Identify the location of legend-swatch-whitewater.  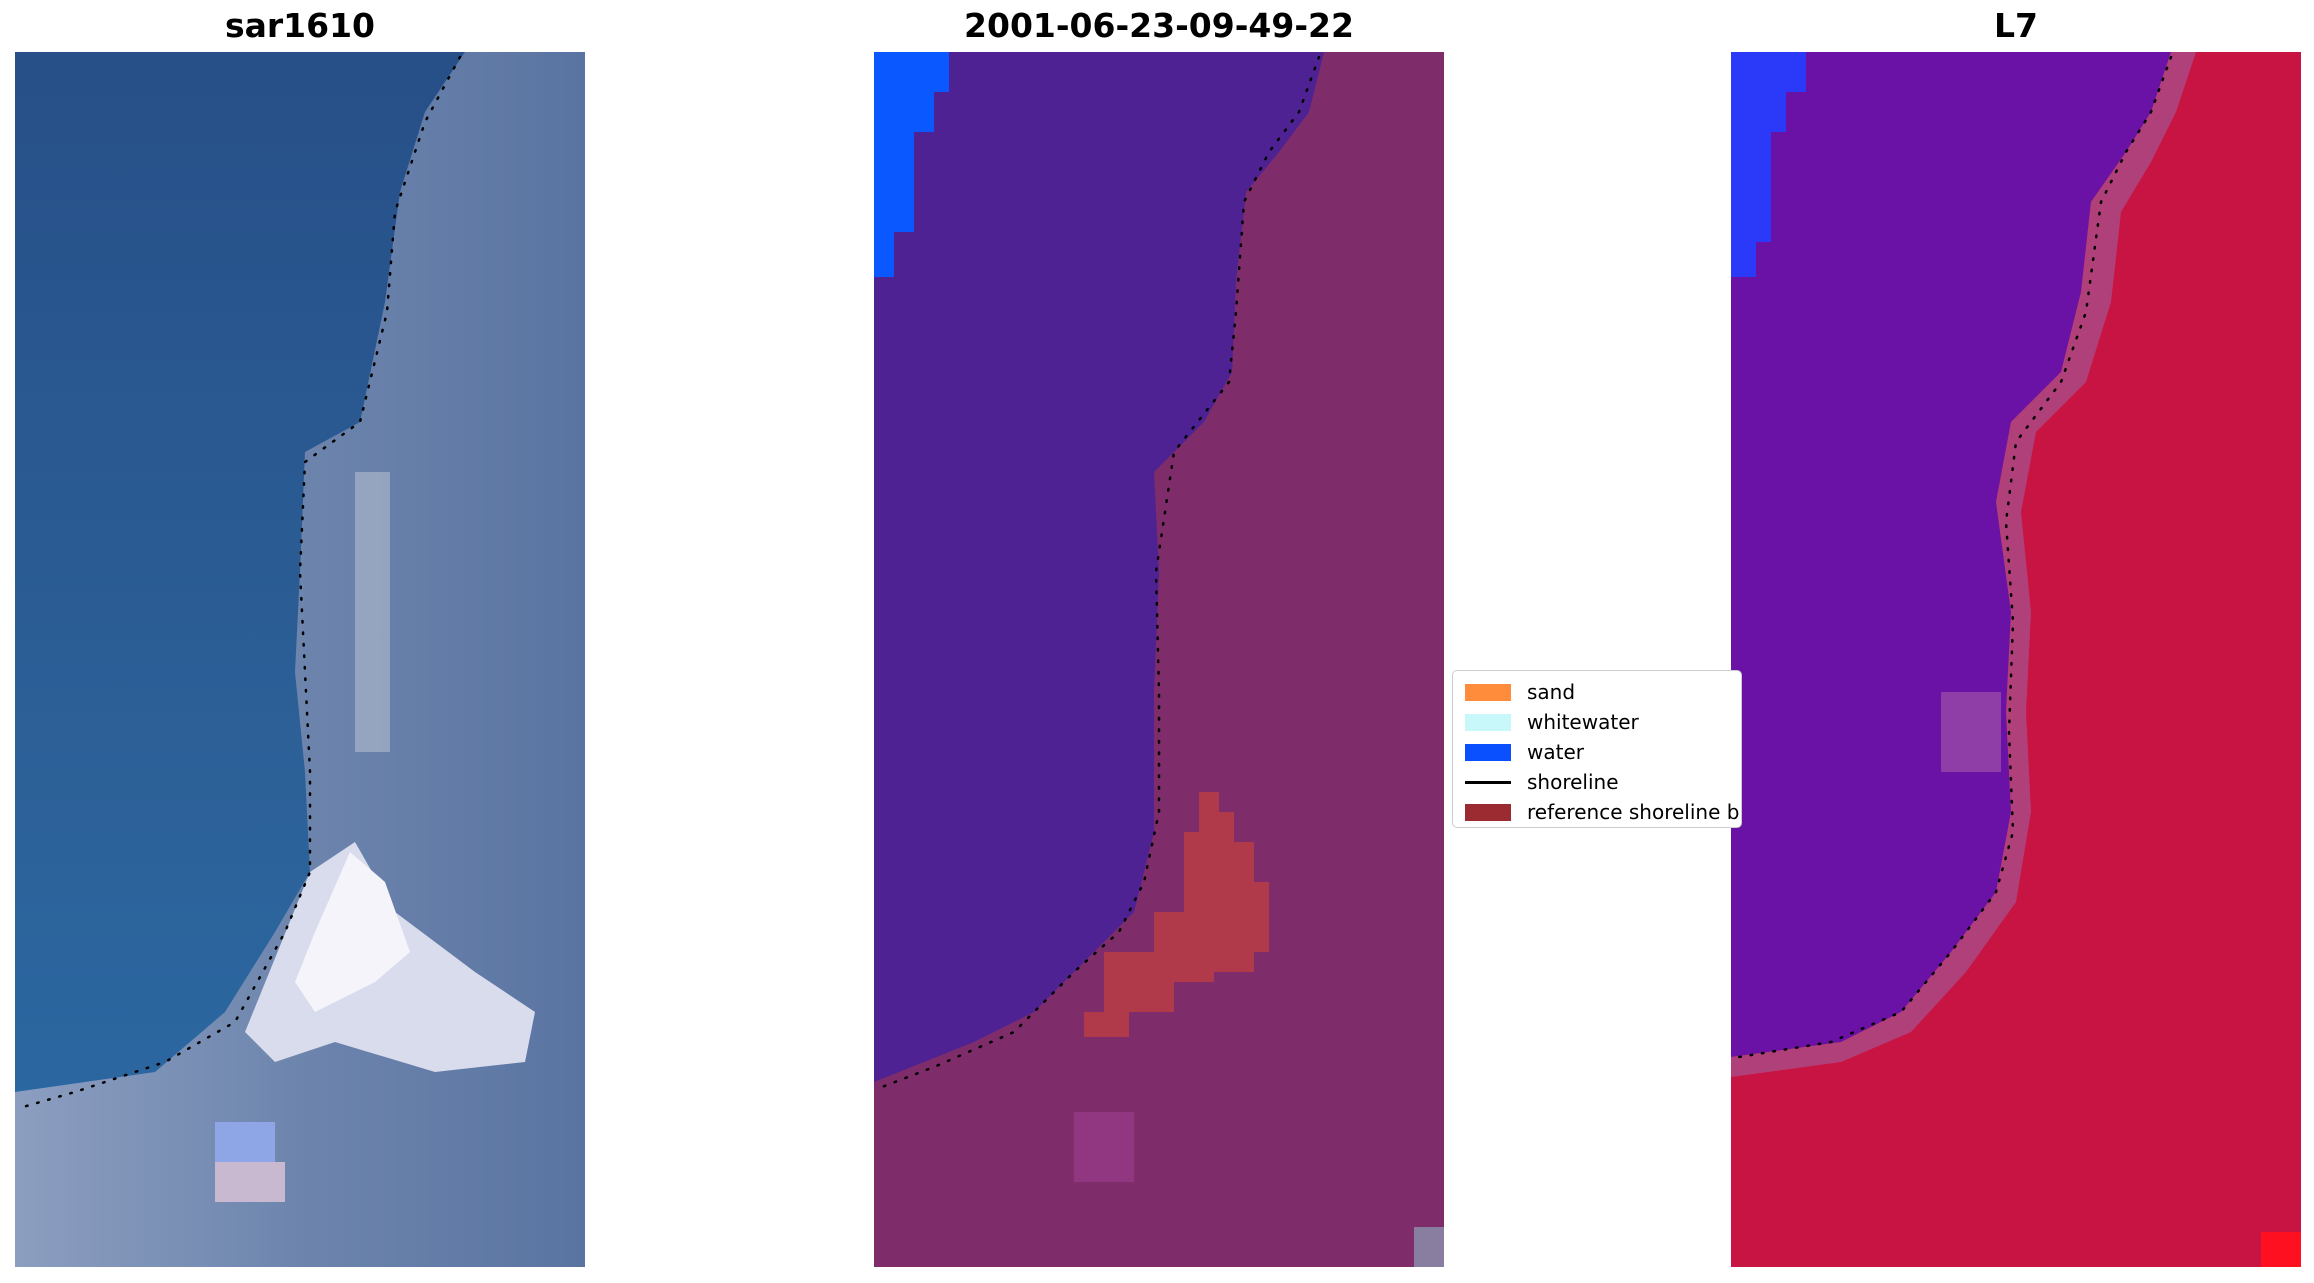
(1488, 722).